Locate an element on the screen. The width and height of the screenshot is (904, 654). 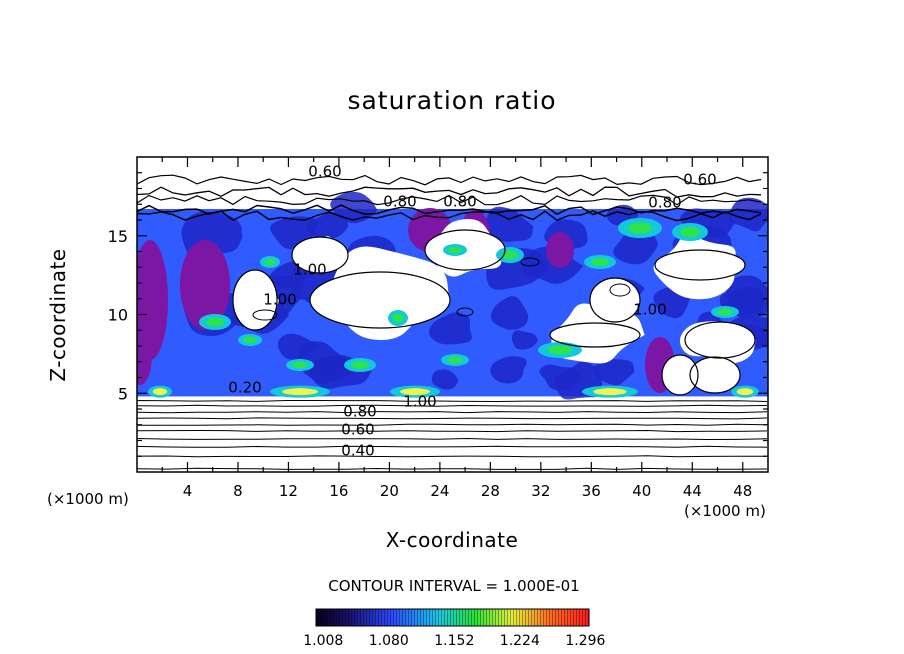
colorbar-tick-label: 1.080 is located at coordinates (389, 641).